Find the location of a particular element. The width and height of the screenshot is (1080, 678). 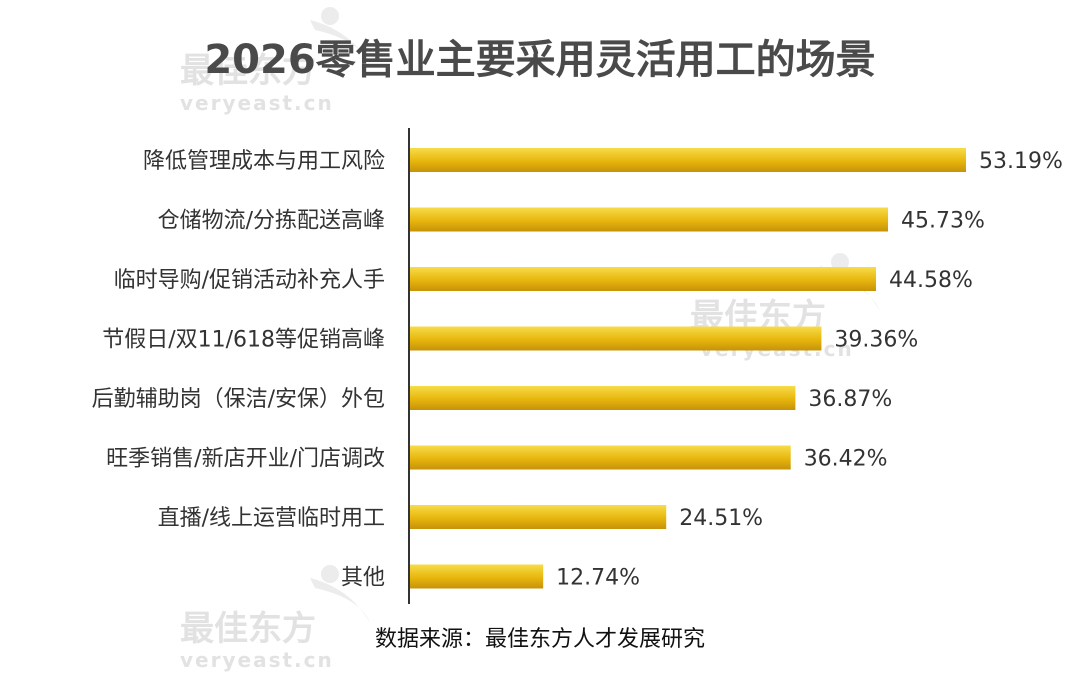

source-note: 数据来源：最佳东方人才发展研究 is located at coordinates (540, 639).